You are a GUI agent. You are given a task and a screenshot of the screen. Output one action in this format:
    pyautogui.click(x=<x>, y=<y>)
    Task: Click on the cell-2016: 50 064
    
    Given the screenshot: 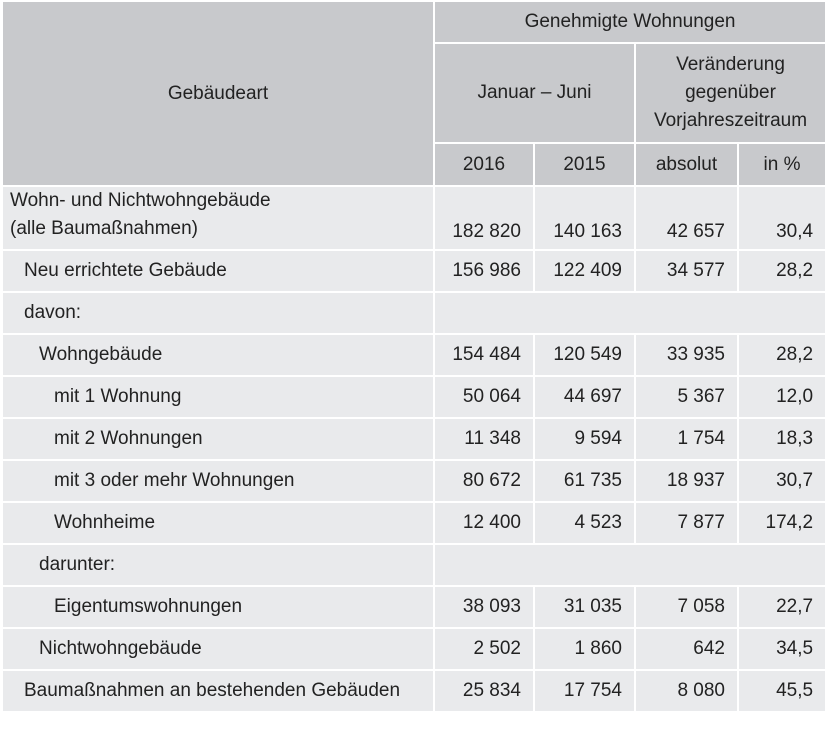 What is the action you would take?
    pyautogui.click(x=484, y=397)
    